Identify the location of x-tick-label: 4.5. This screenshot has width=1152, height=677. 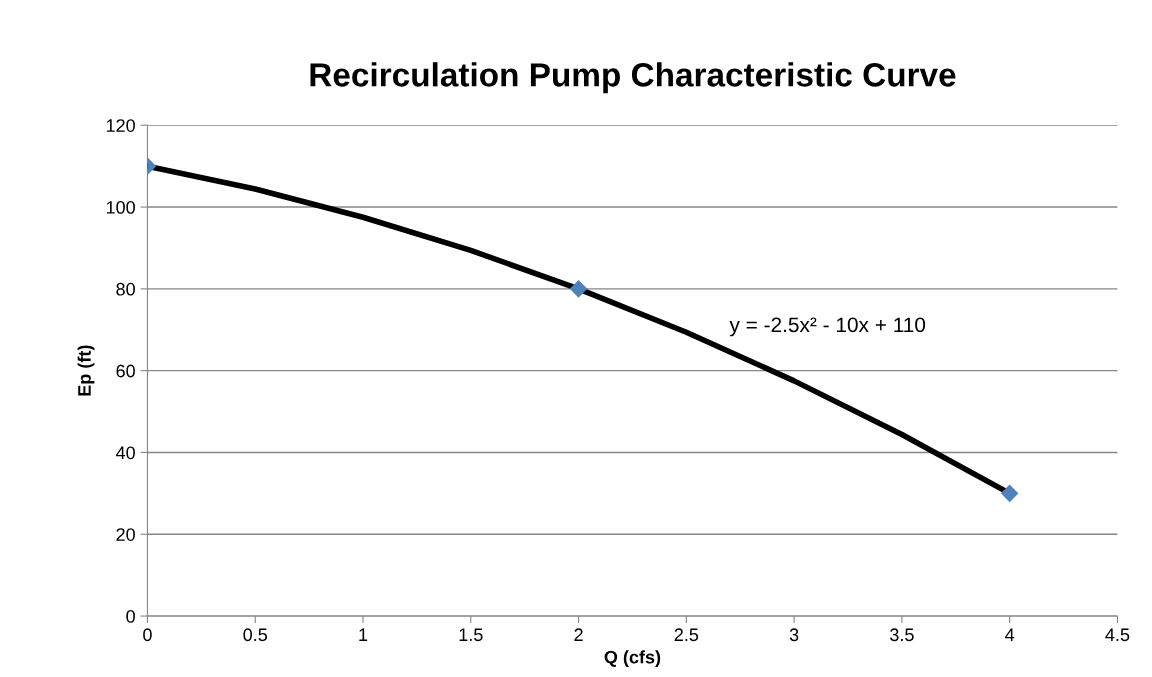
(1117, 635).